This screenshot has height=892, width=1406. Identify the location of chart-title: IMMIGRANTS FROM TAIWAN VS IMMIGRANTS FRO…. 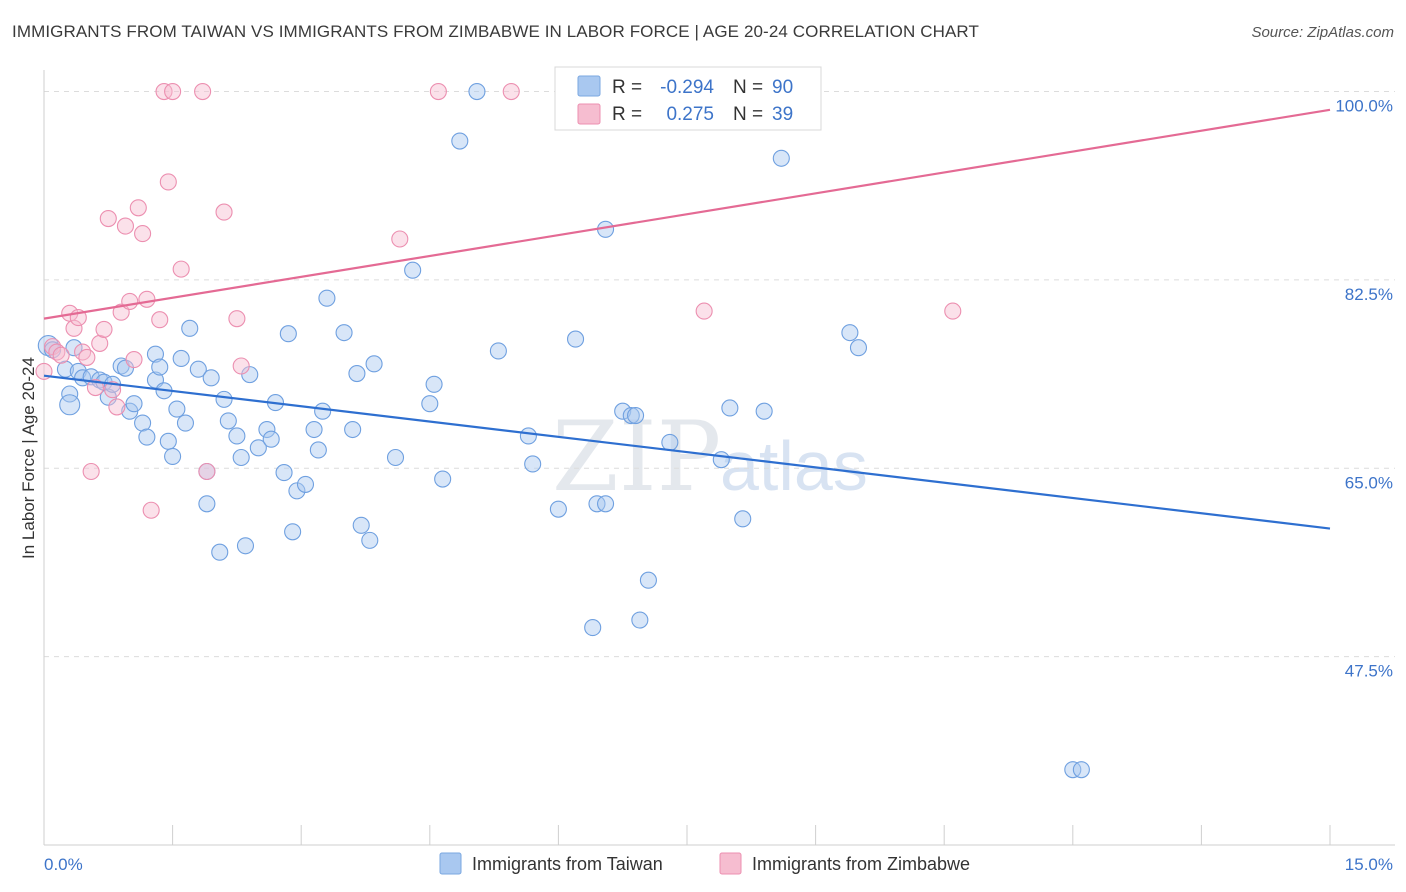
(495, 31).